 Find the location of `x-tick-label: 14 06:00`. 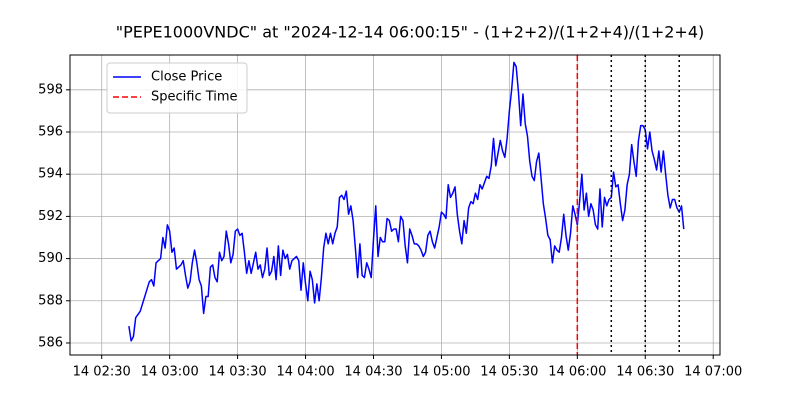

x-tick-label: 14 06:00 is located at coordinates (577, 372).